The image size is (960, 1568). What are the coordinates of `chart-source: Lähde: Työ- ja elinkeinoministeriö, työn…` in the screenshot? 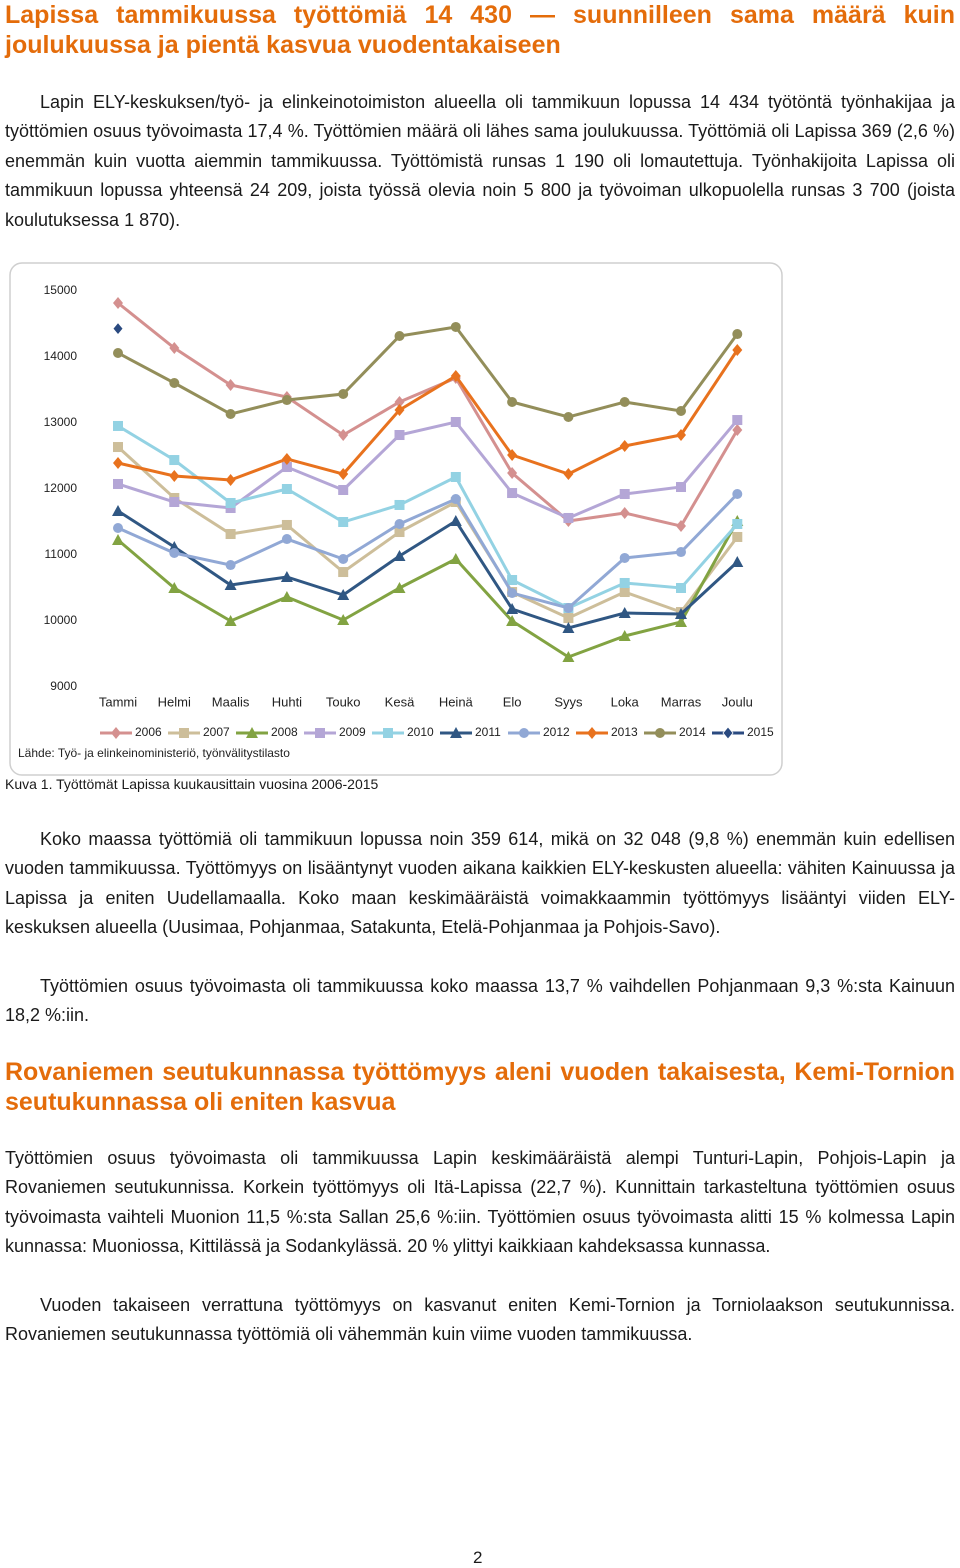 It's located at (154, 753).